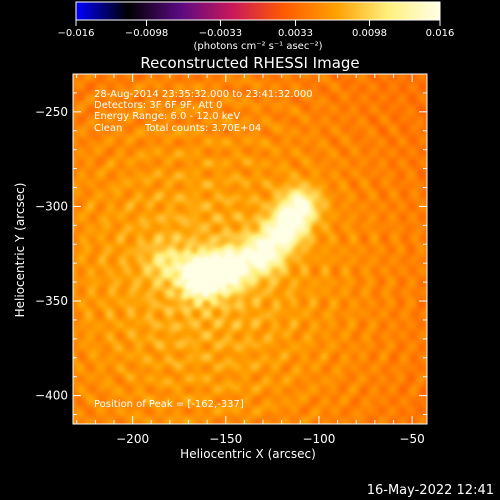  Describe the element at coordinates (255, 29) in the screenshot. I see `colorbar-ticks: −0.016 −0.0098 −0.0033 0.0033 0.0098 0.016` at that location.